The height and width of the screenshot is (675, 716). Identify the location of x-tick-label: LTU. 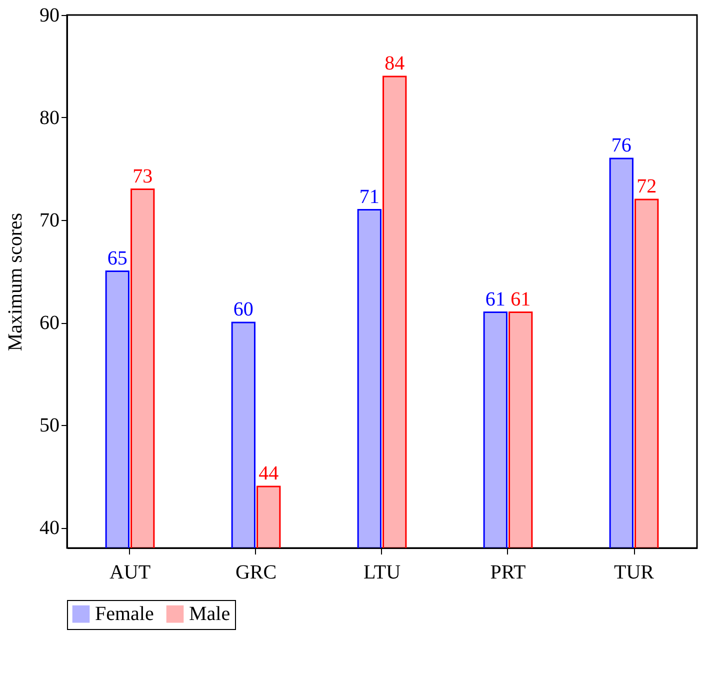
(382, 573).